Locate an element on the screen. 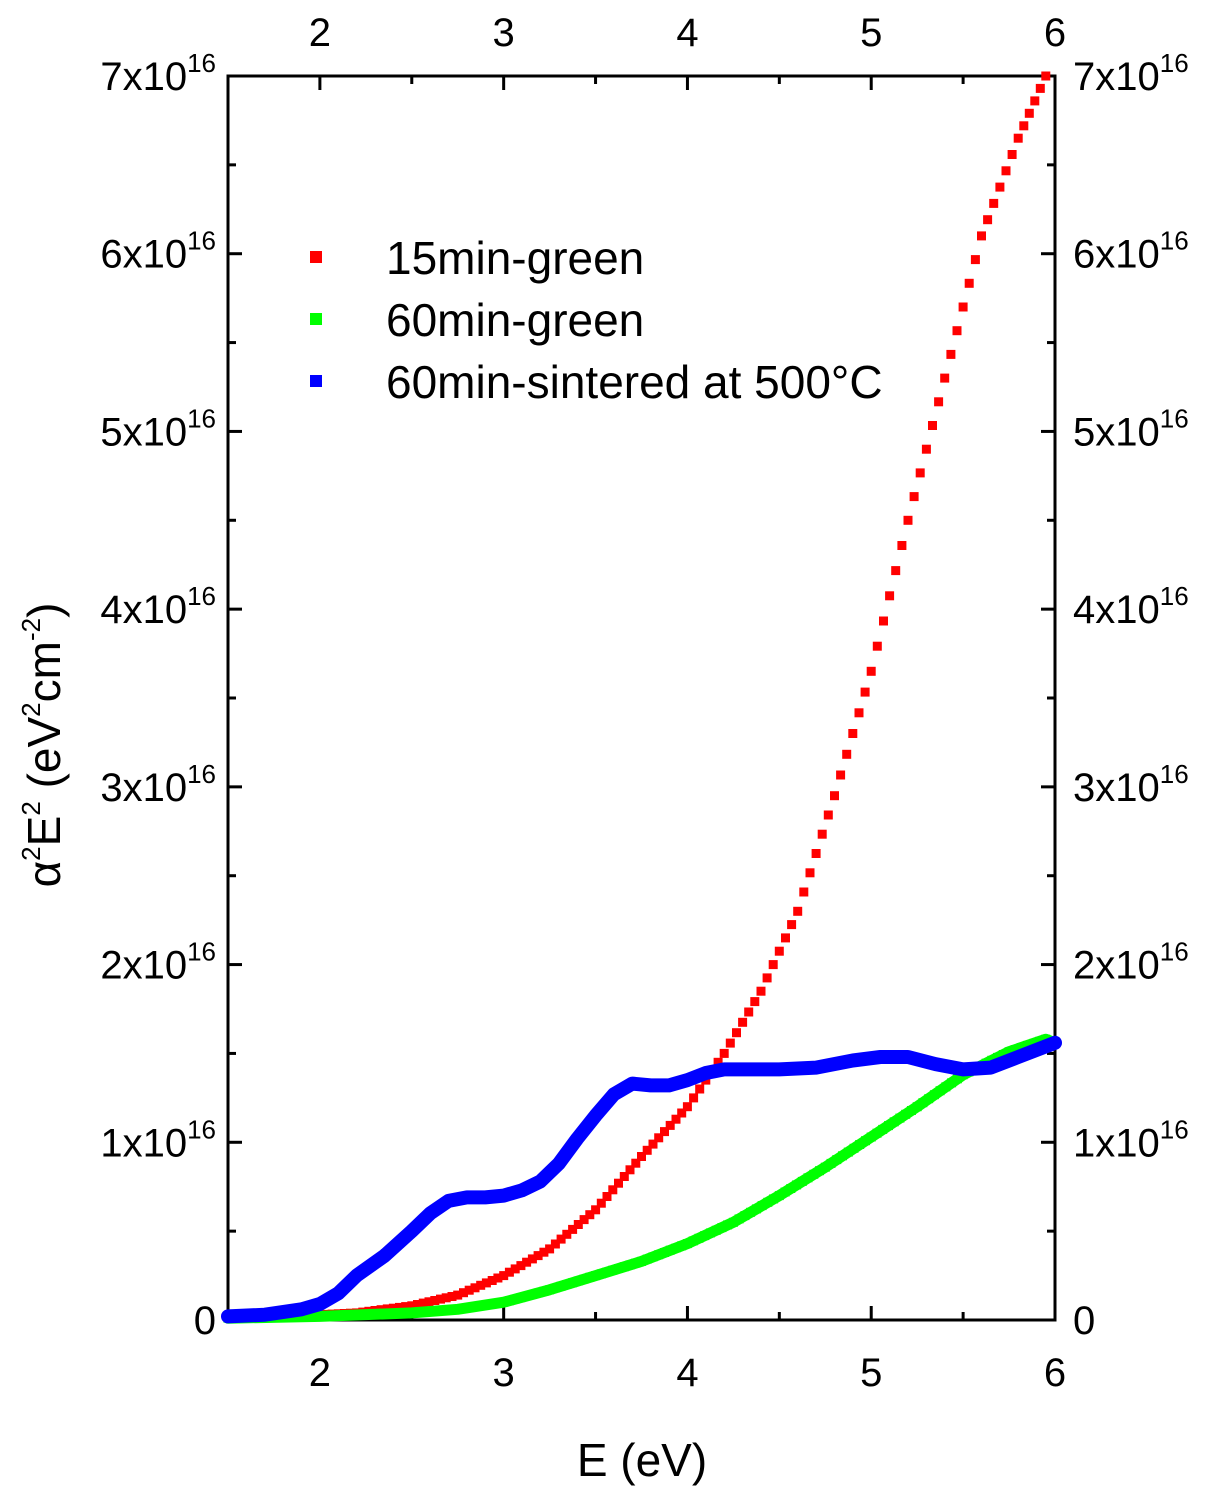 The height and width of the screenshot is (1491, 1219). y-axis-title: α2E2 (eV2cm-2) is located at coordinates (43, 745).